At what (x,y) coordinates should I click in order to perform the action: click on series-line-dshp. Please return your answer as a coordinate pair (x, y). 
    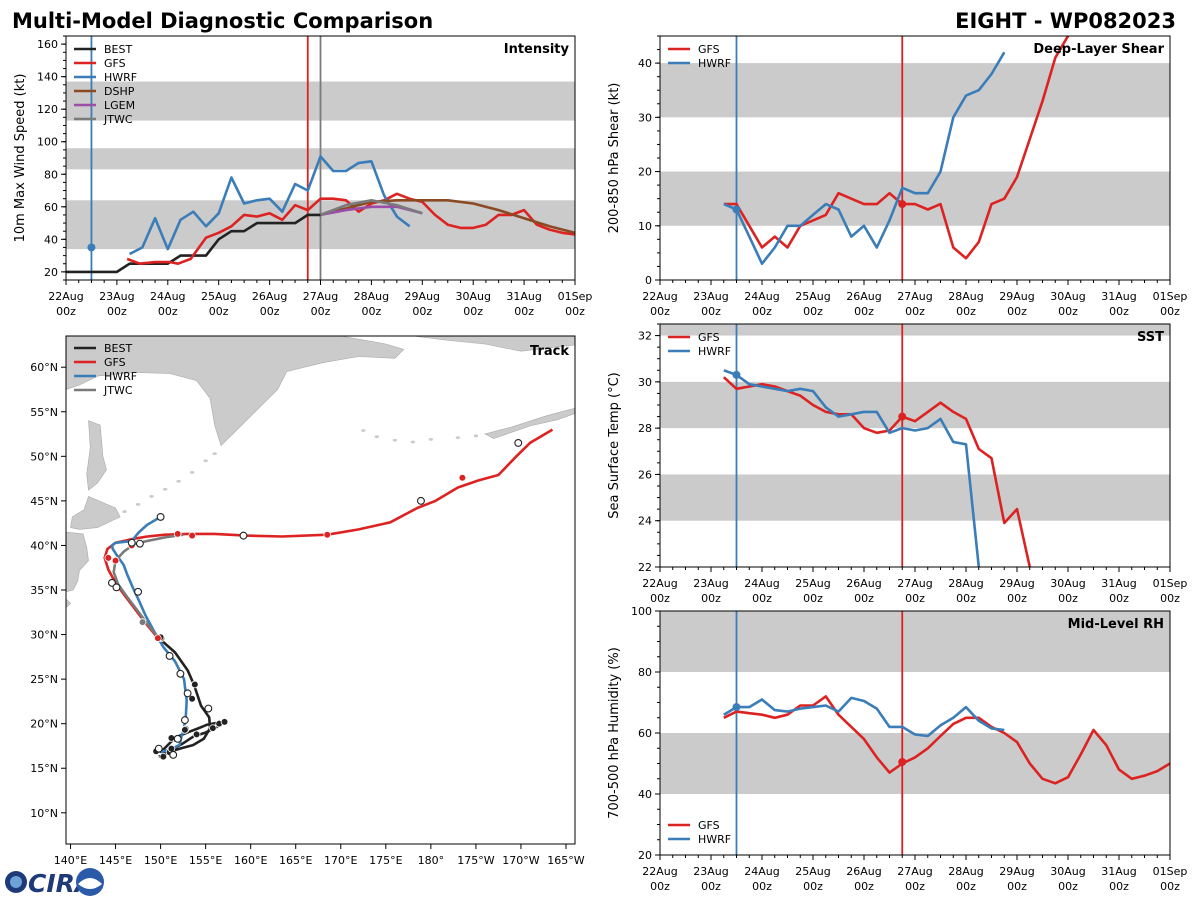
    Looking at the image, I should click on (447, 217).